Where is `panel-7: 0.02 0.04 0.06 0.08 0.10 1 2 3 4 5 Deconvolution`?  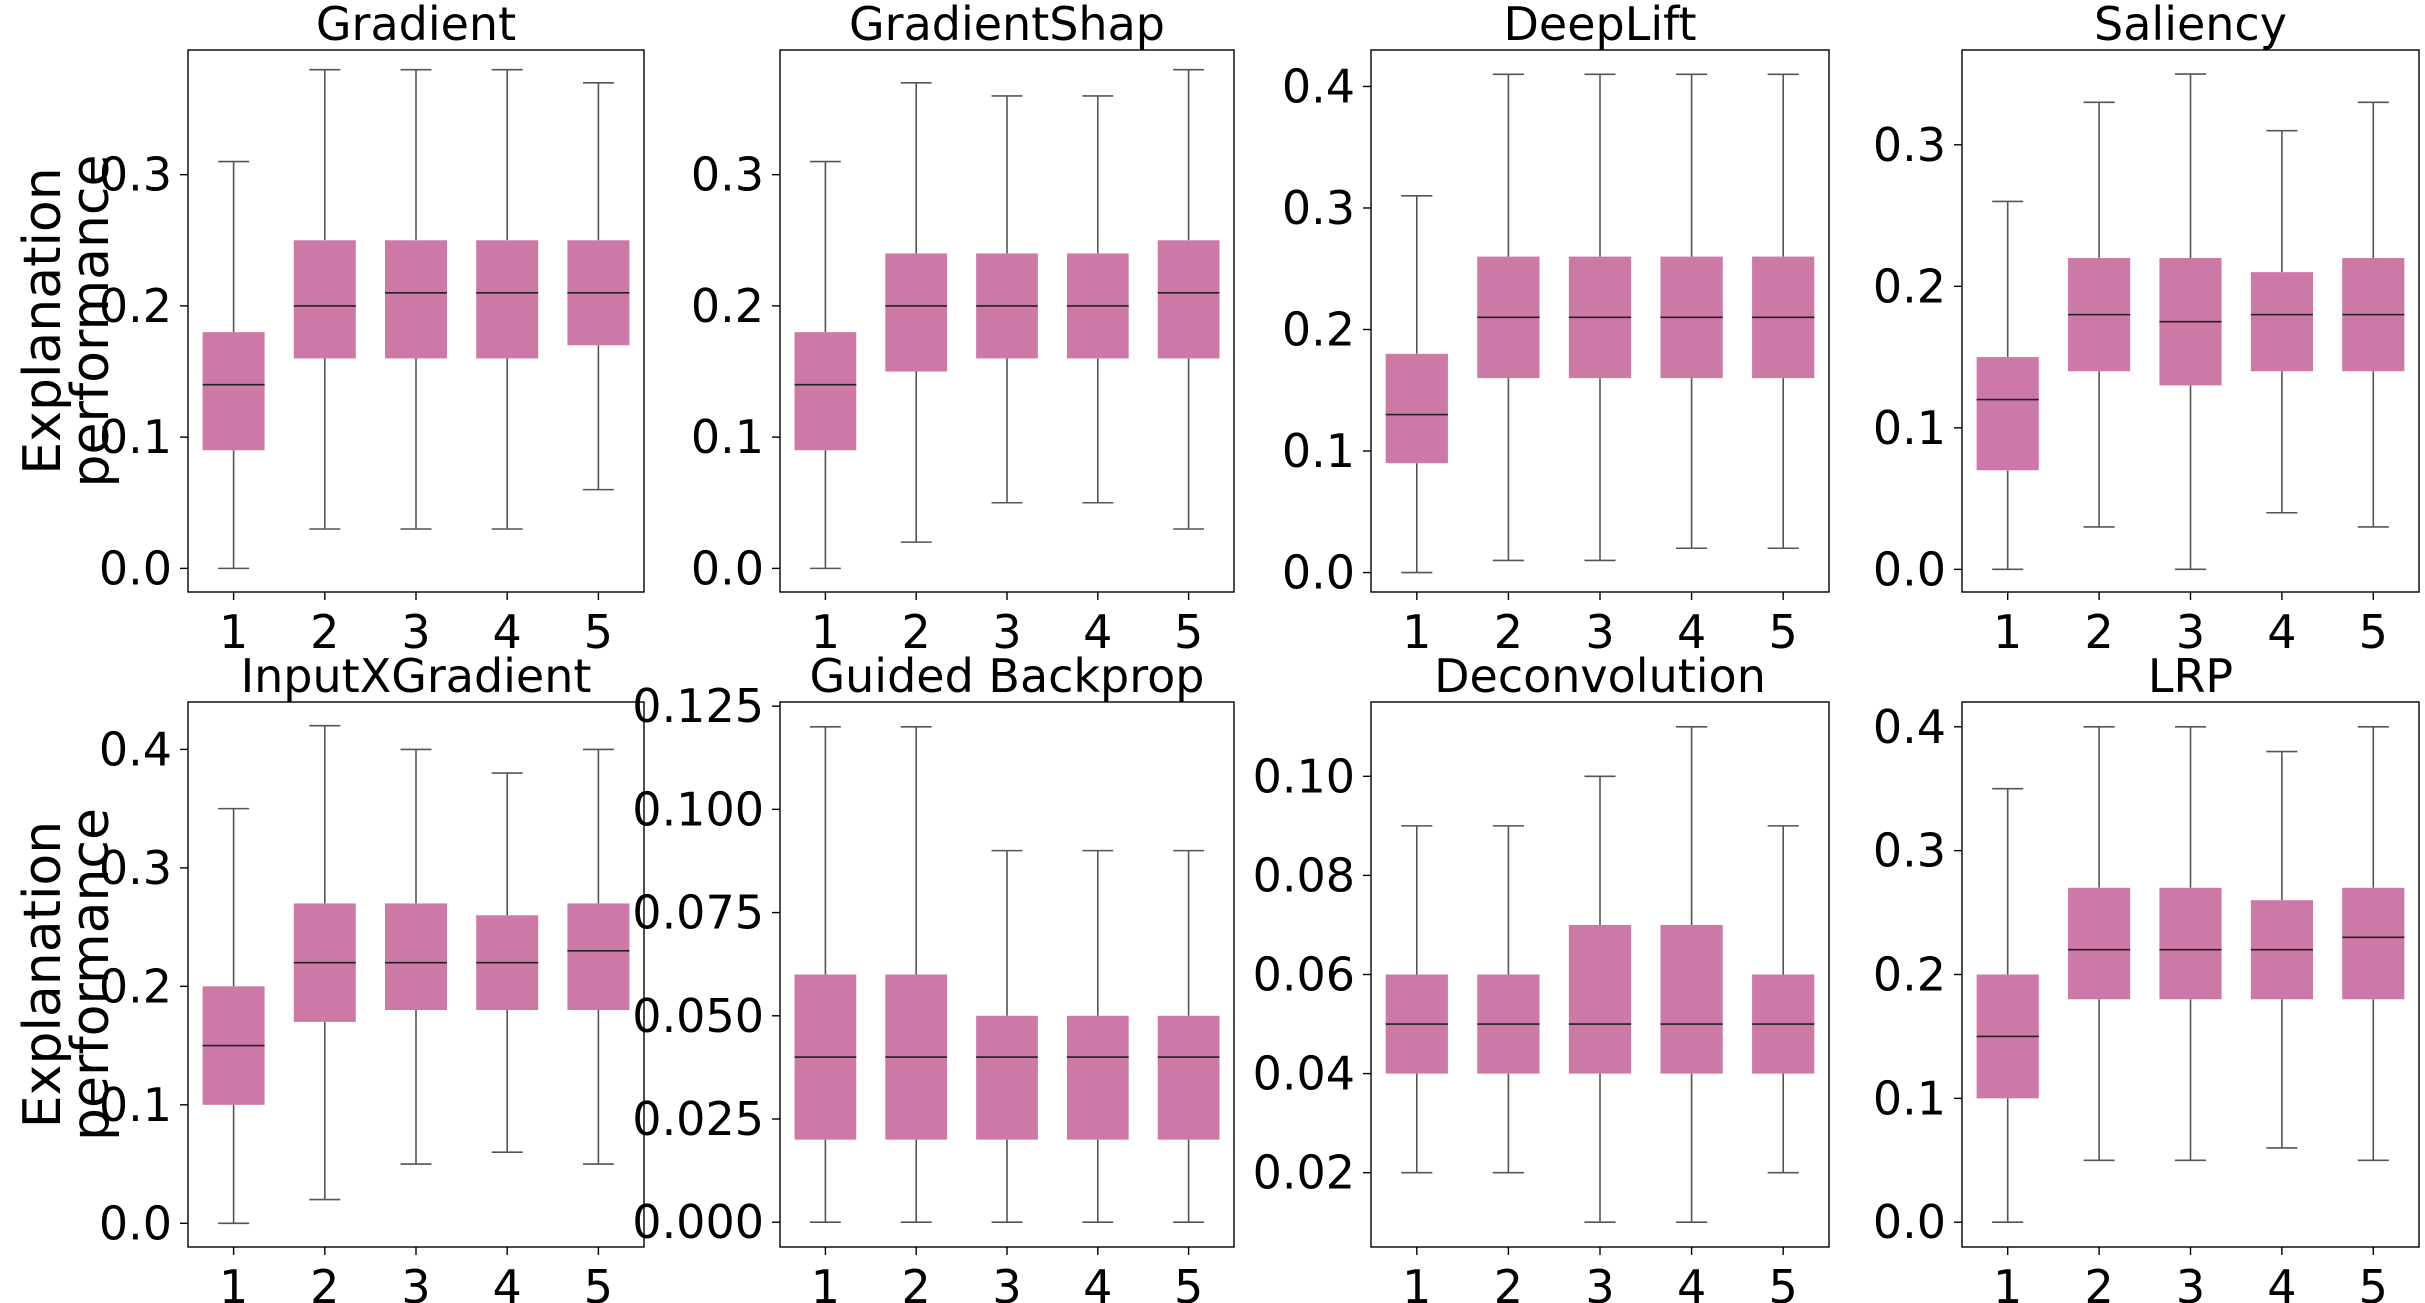
panel-7: 0.02 0.04 0.06 0.08 0.10 1 2 3 4 5 Deconvolution is located at coordinates (1541, 976).